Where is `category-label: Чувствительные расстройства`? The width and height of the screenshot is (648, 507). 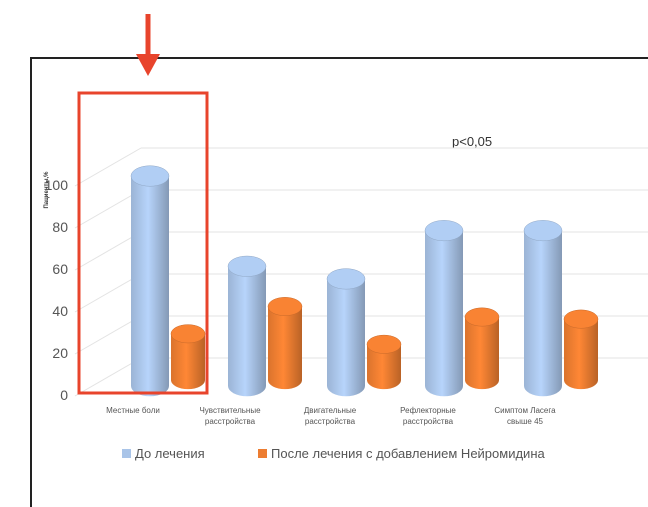
category-label: Чувствительные расстройства is located at coordinates (230, 416).